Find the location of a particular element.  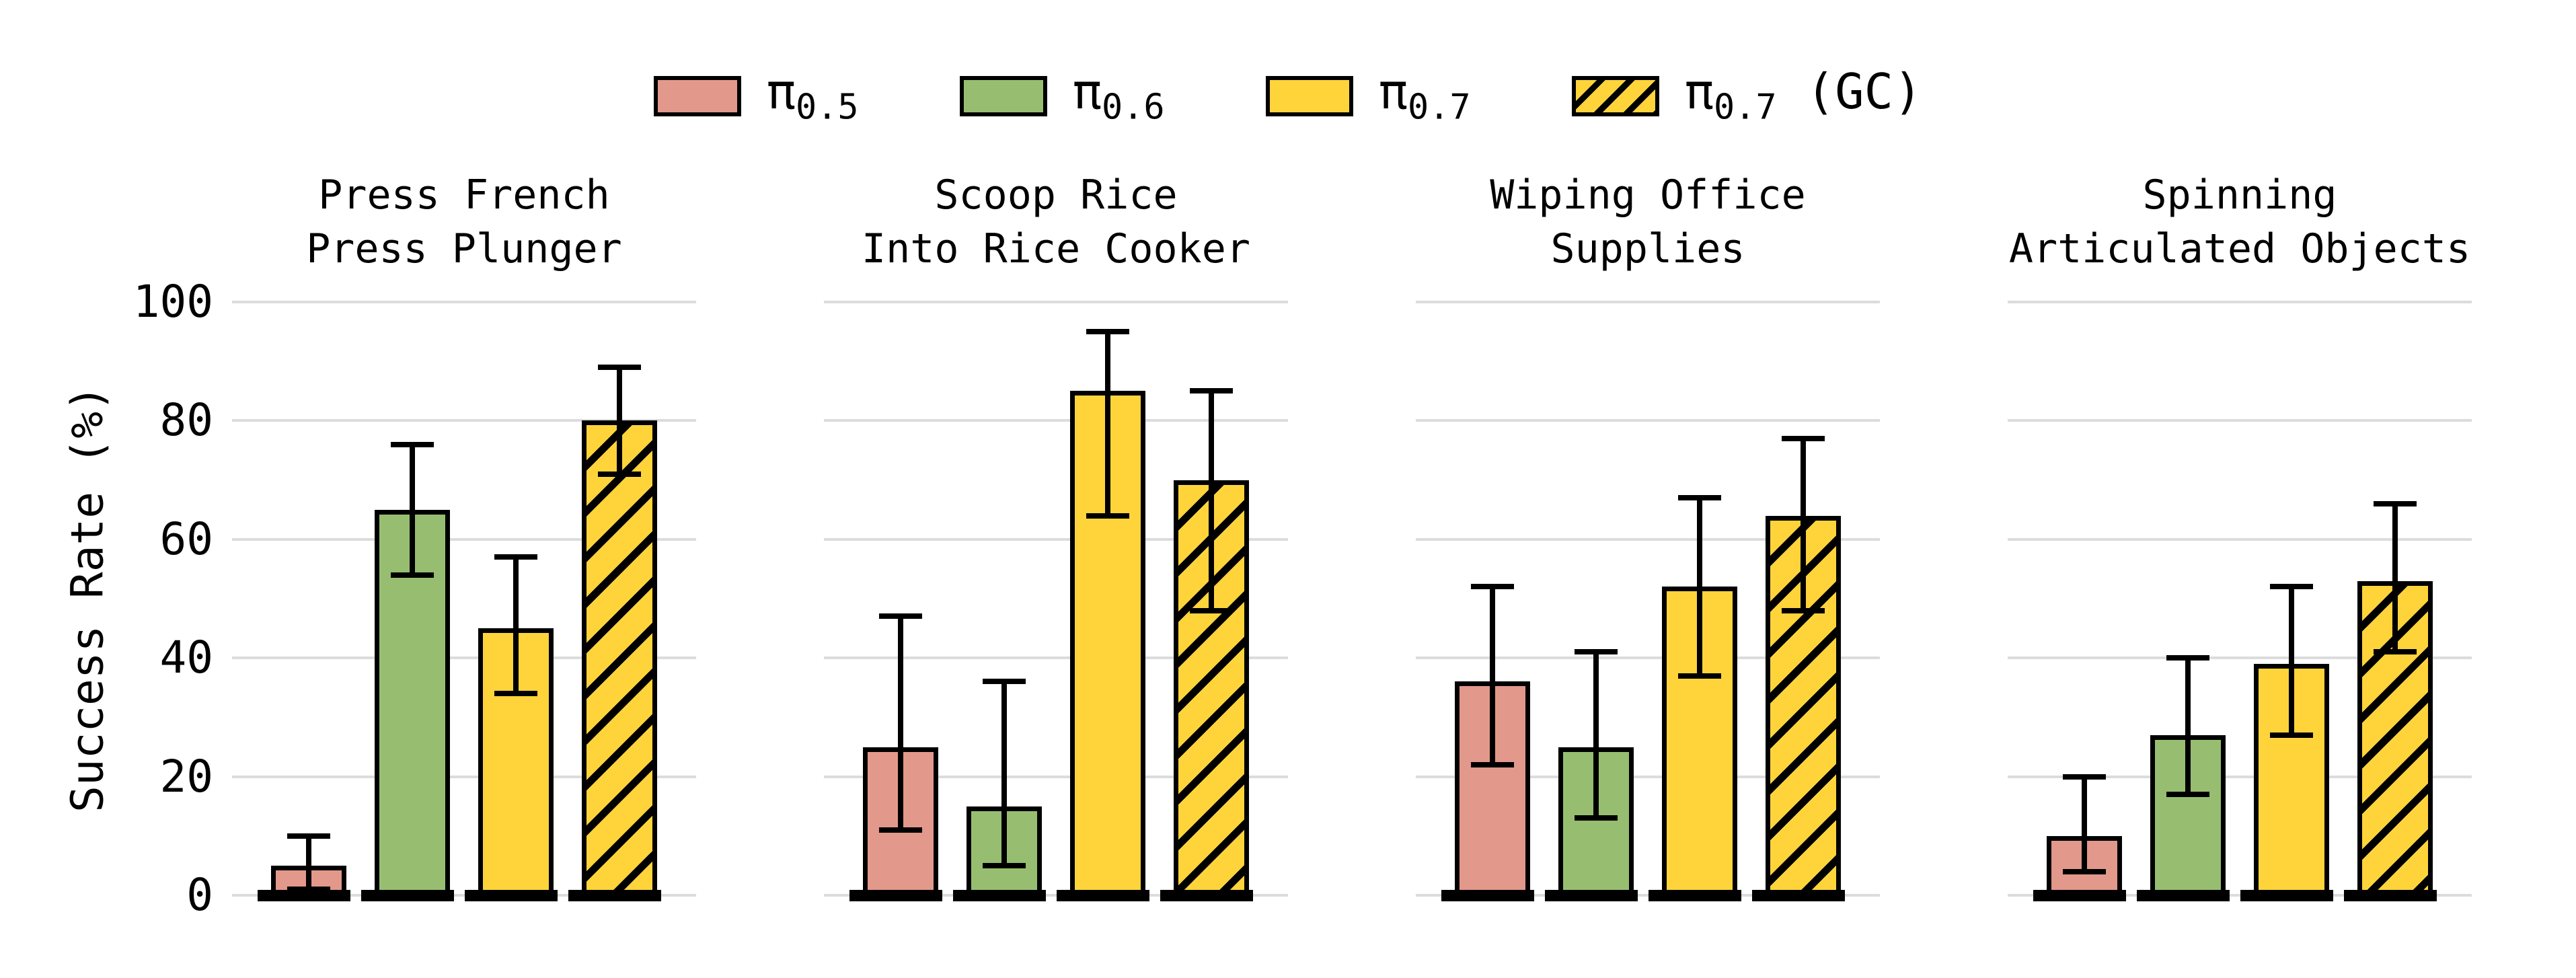

legend-item-pi05: π0.5 is located at coordinates (756, 96).